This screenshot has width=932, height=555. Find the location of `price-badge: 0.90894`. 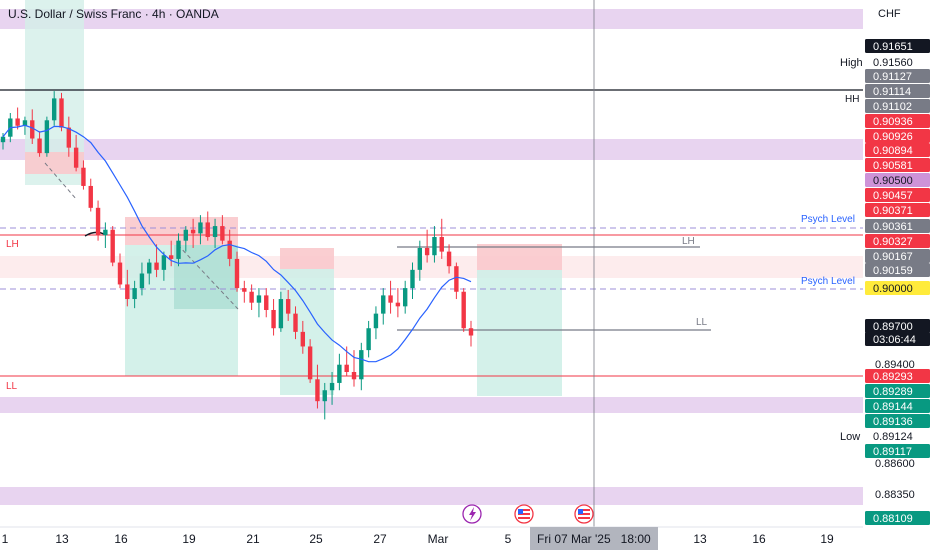

price-badge: 0.90894 is located at coordinates (897, 150).